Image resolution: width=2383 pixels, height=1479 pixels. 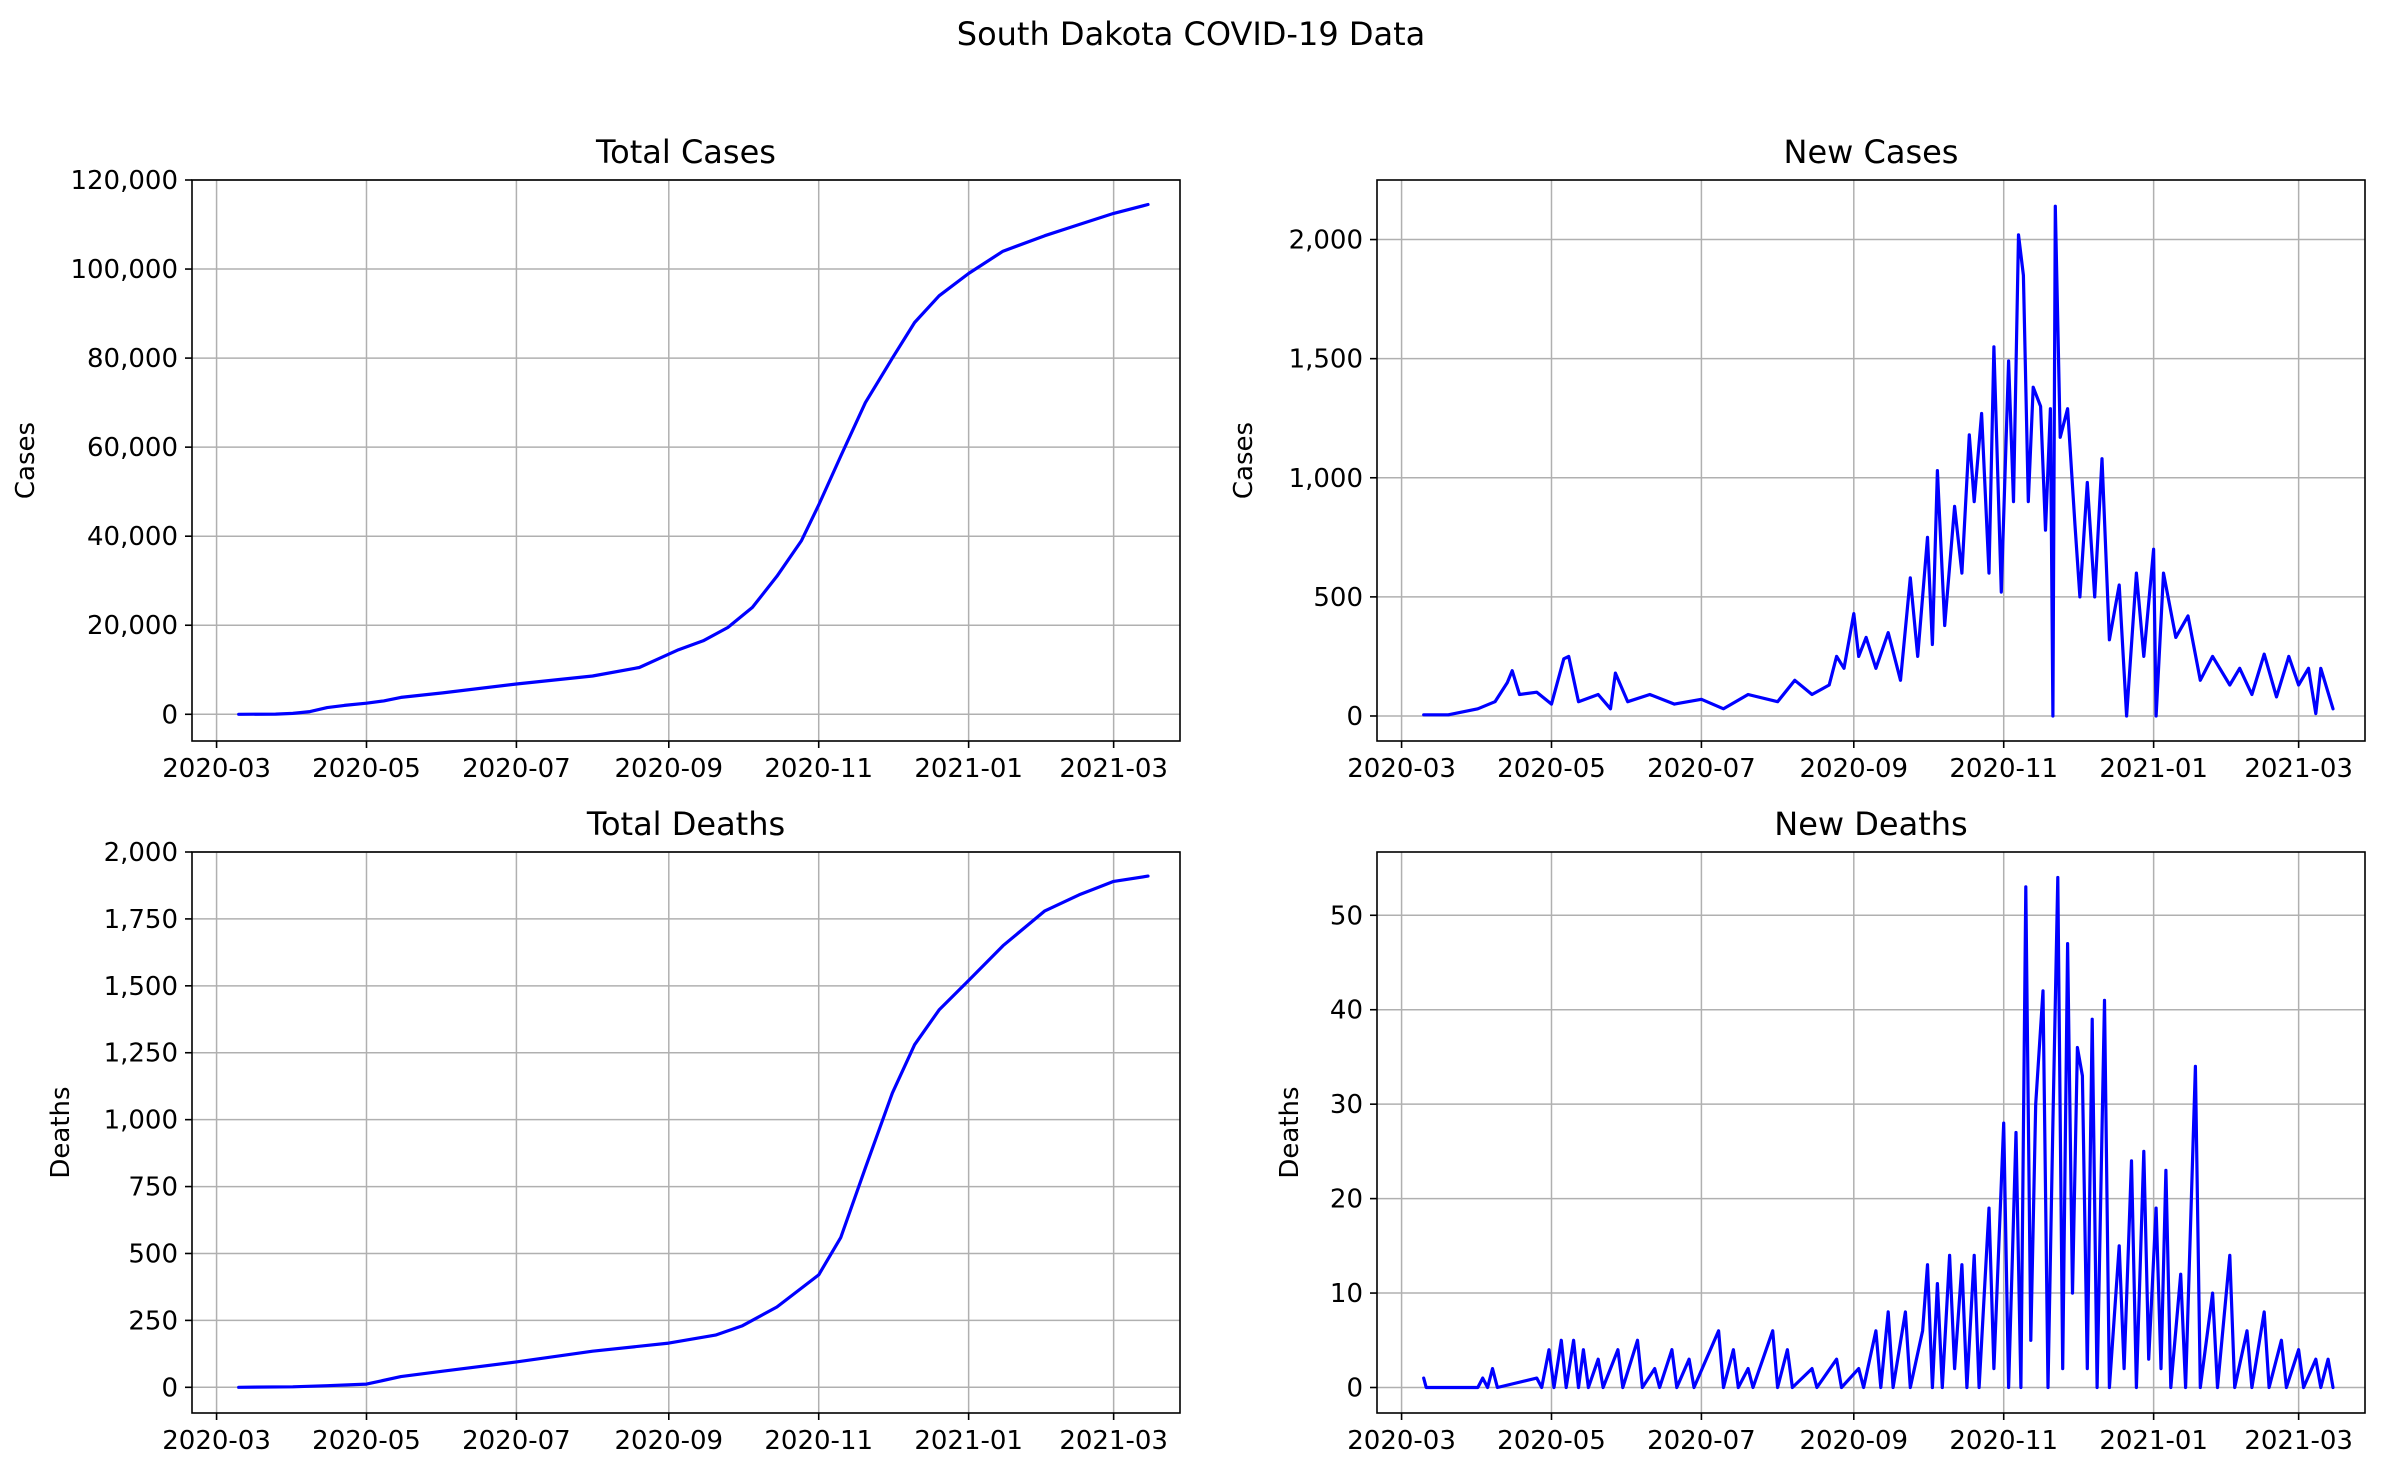 What do you see at coordinates (132, 448) in the screenshot?
I see `total-cases-ytick-label: 60,000` at bounding box center [132, 448].